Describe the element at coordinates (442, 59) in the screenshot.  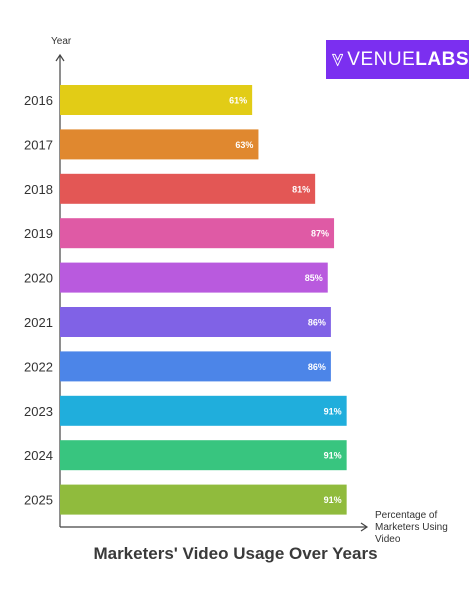
I see `logo-wordmark-labs: LABS` at that location.